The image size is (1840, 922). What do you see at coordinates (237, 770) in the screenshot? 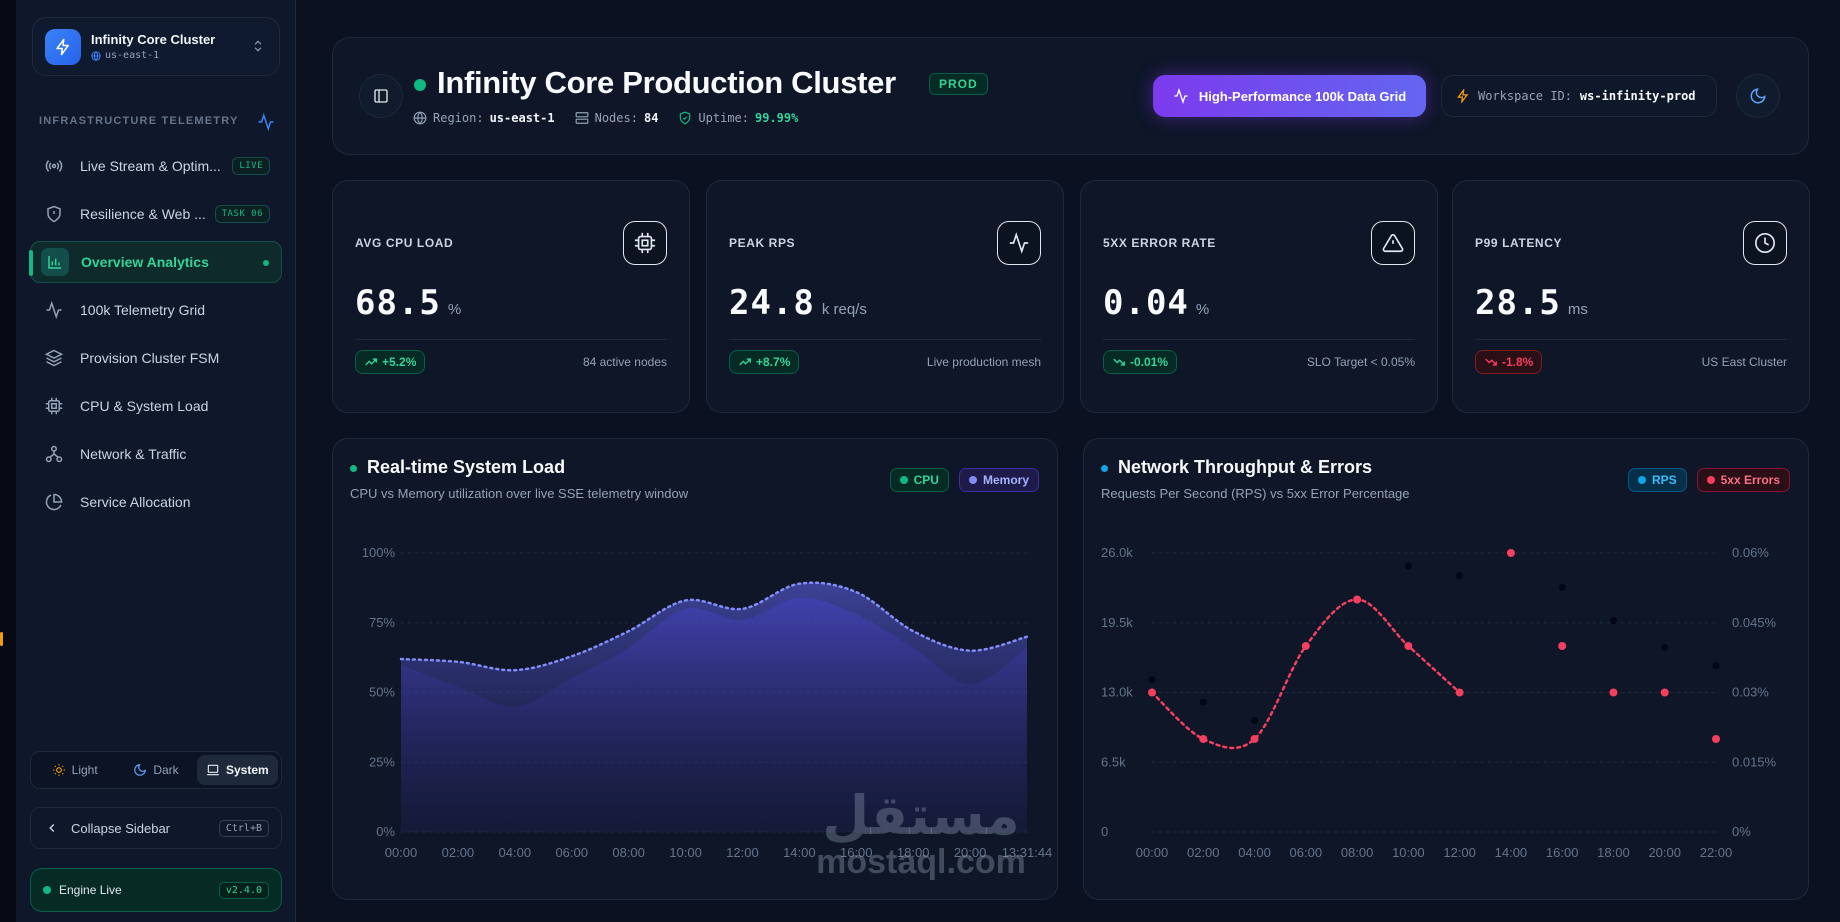
I see `theme-system-option: System` at bounding box center [237, 770].